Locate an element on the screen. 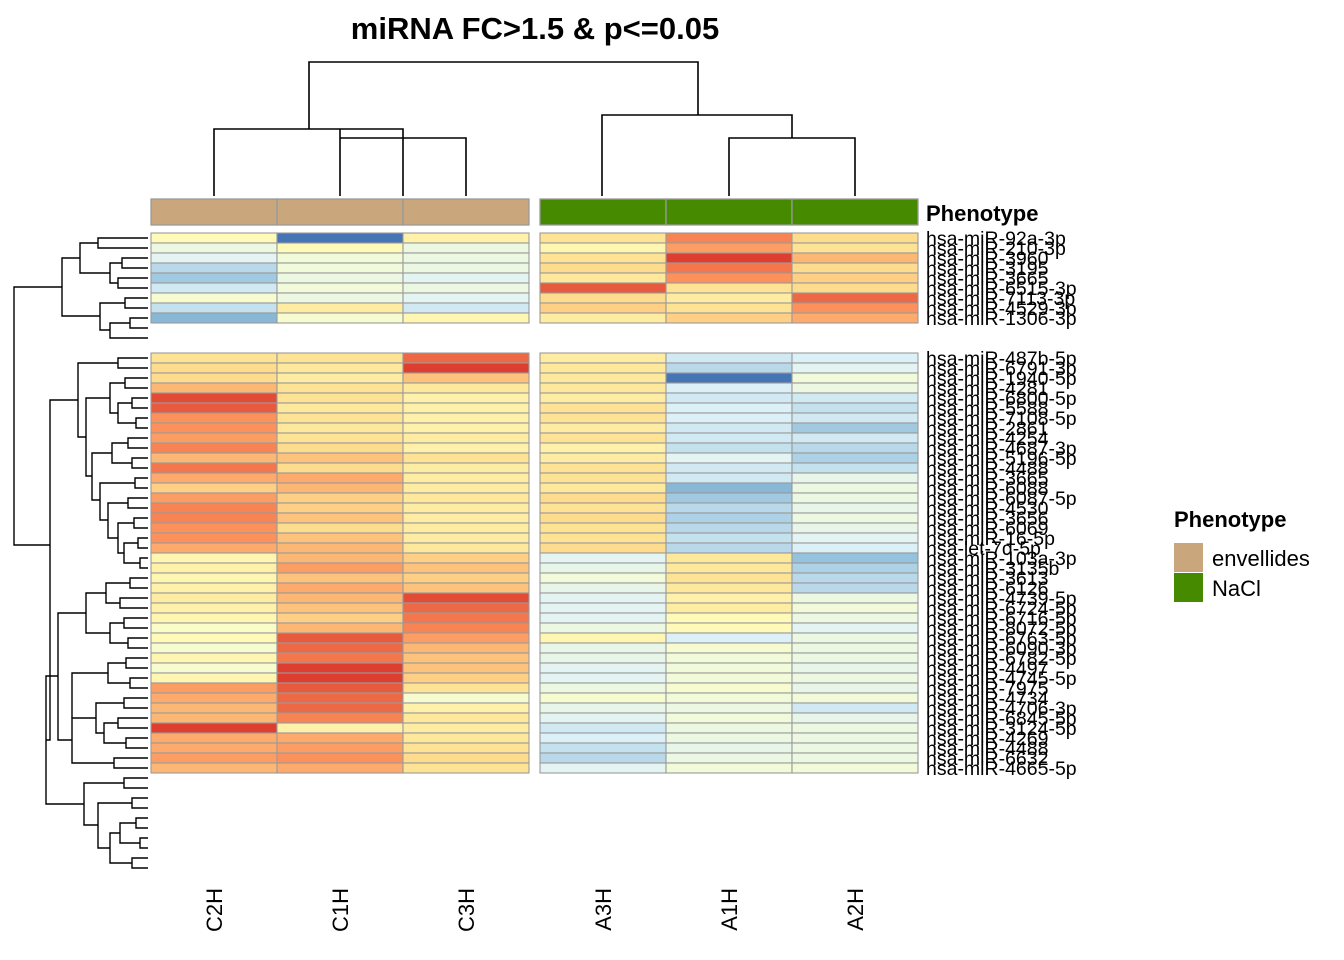  row-label: hsa-miR-6782-5p is located at coordinates (1001, 659).